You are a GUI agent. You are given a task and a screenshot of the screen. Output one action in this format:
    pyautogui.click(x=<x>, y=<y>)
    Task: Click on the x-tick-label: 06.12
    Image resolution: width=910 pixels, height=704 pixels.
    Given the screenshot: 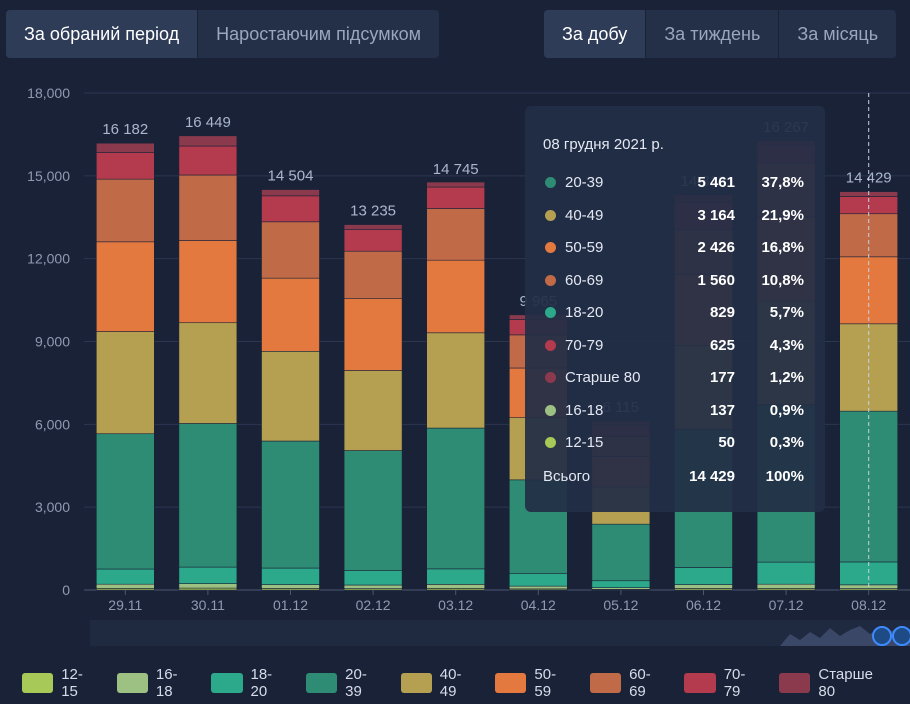 What is the action you would take?
    pyautogui.click(x=703, y=605)
    